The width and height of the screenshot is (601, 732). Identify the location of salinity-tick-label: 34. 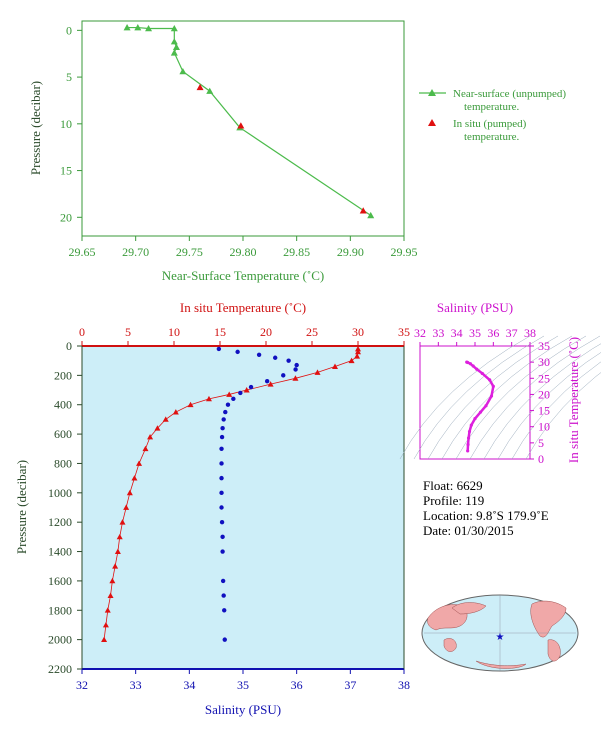
(189, 685).